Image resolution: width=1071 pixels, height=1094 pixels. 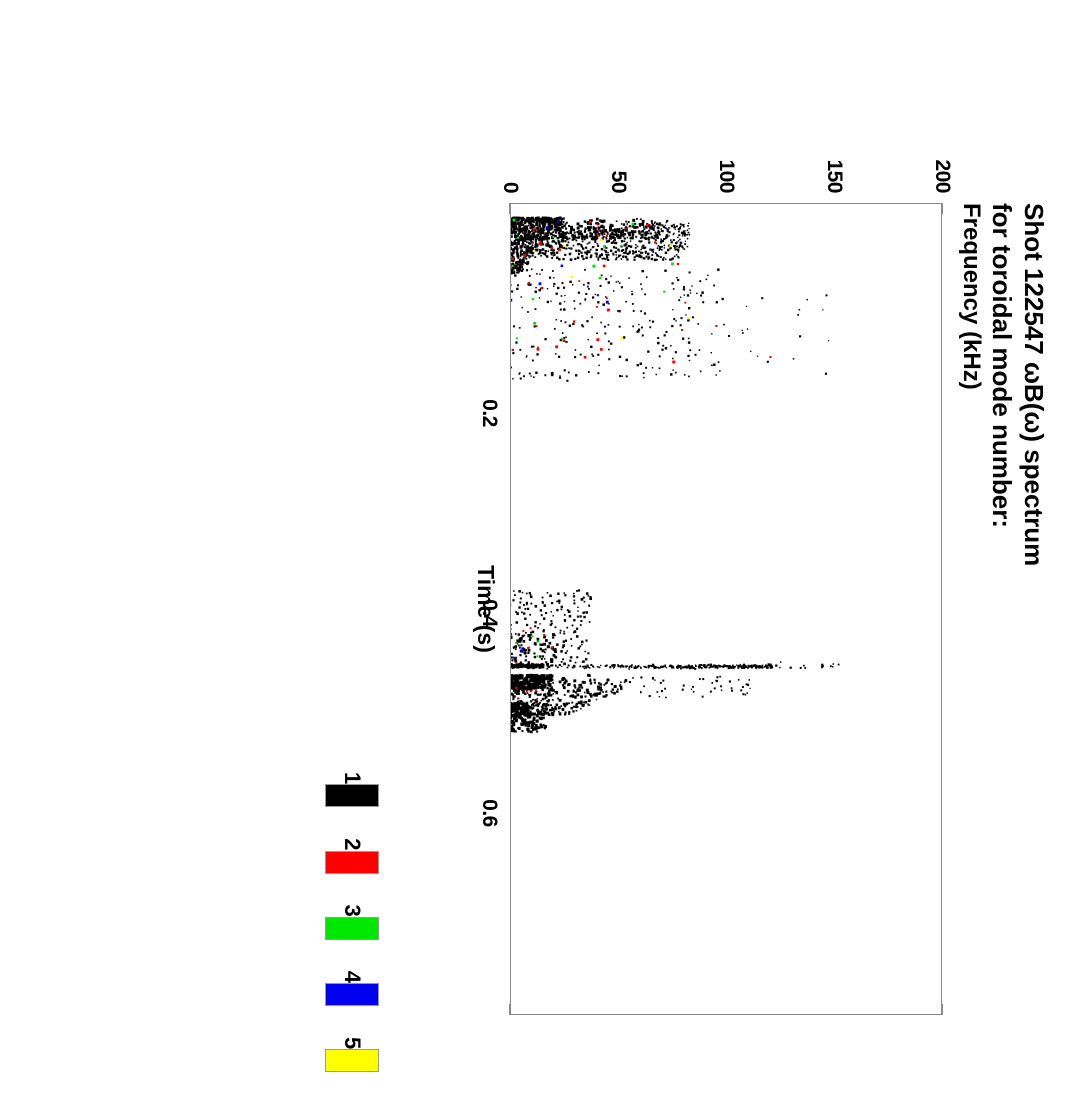 I want to click on figure-subtitle: for toroidal mode number:, so click(x=1002, y=609).